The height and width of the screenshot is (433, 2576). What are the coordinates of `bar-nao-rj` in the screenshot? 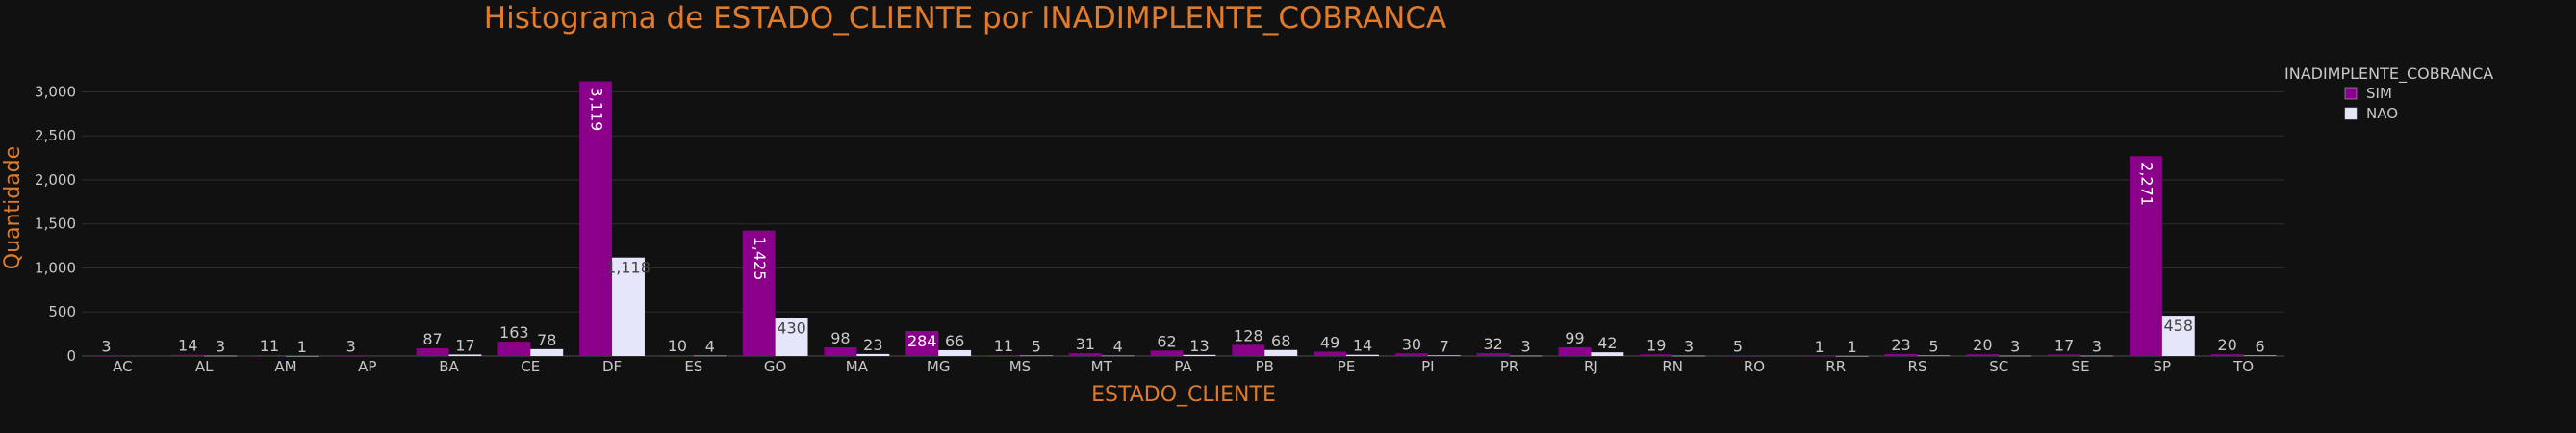 It's located at (1607, 354).